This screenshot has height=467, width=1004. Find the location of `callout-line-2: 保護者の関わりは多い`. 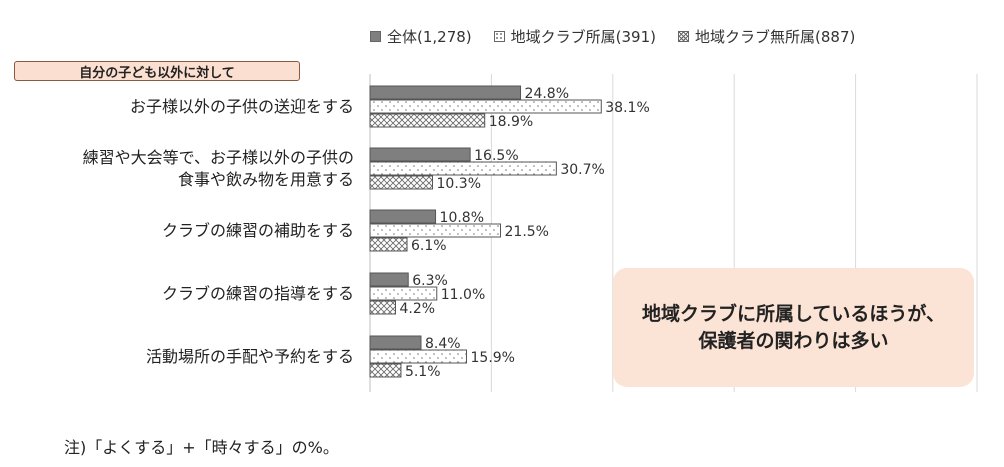

callout-line-2: 保護者の関わりは多い is located at coordinates (793, 340).